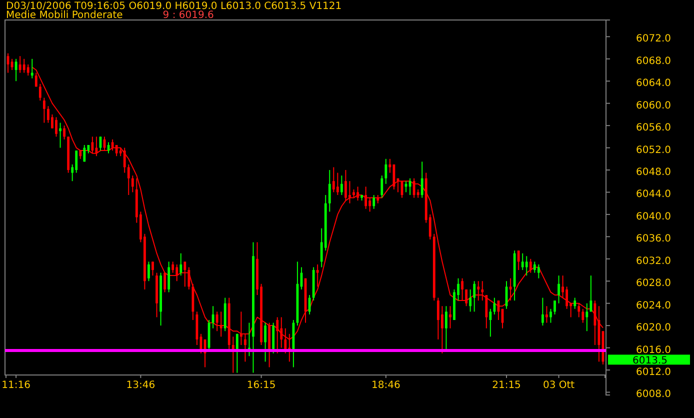  Describe the element at coordinates (558, 386) in the screenshot. I see `x-tick-label: 03 Ott` at that location.